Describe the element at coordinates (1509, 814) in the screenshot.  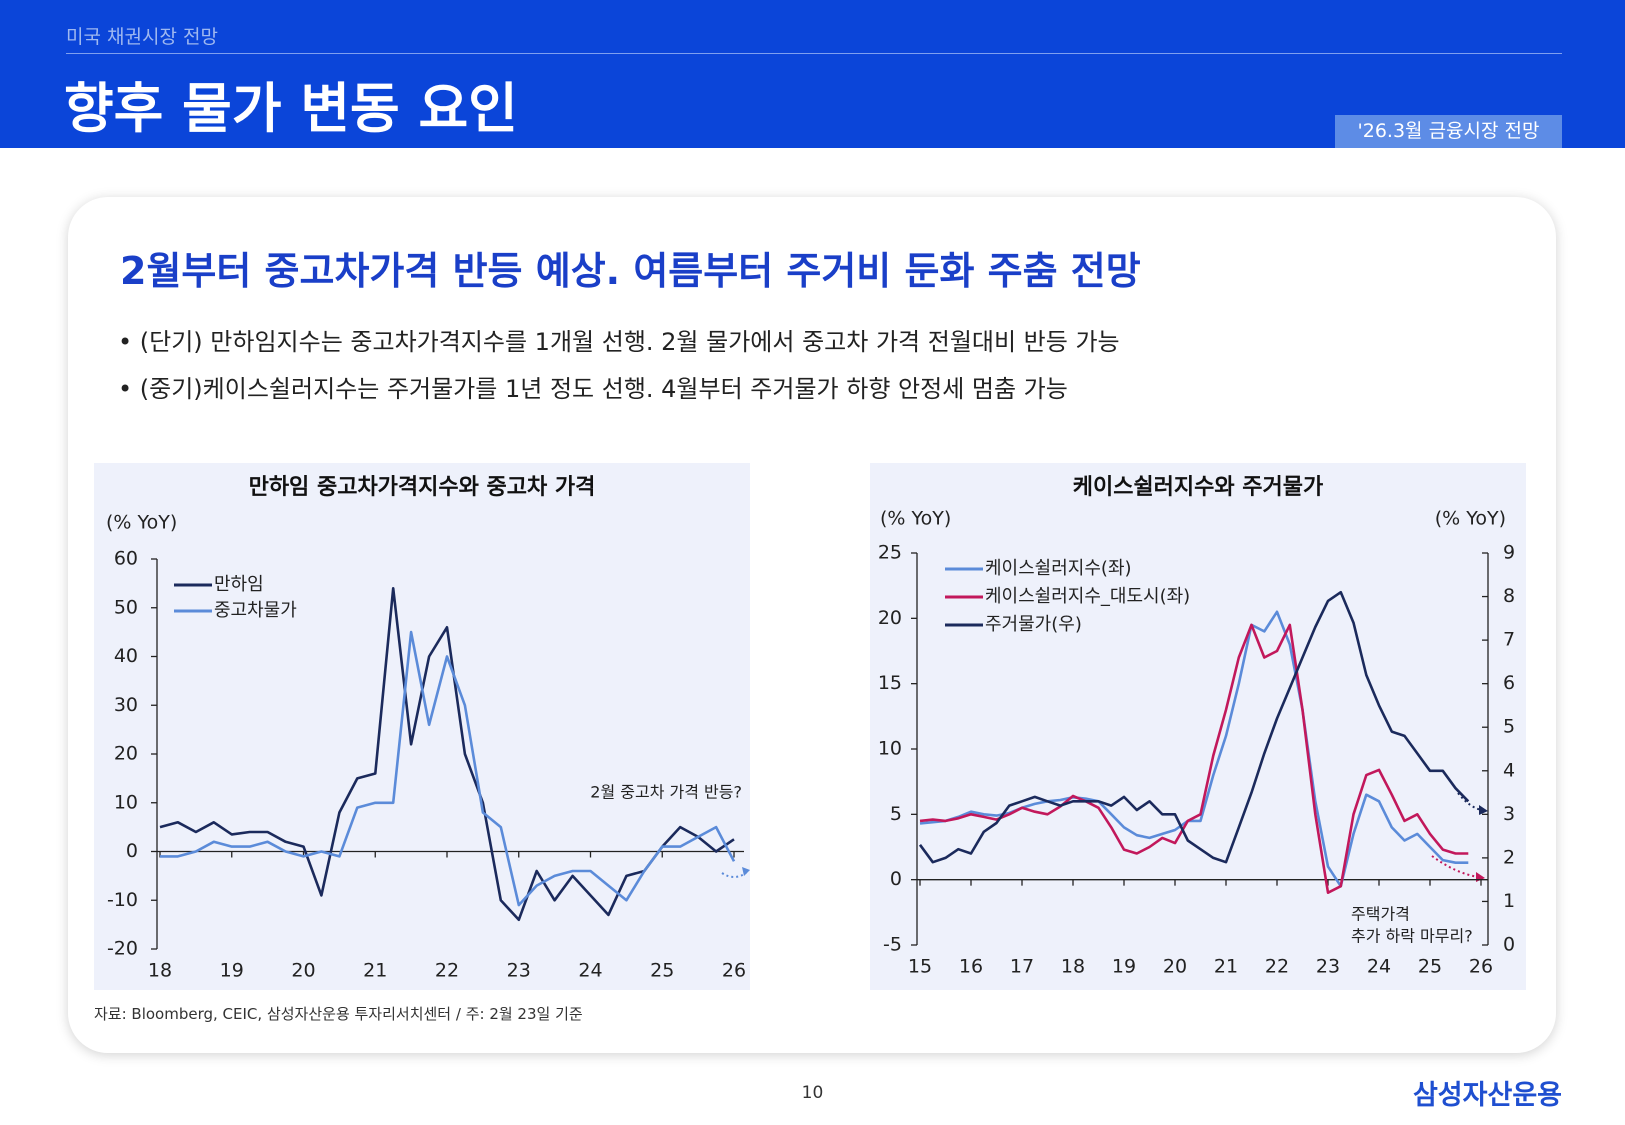
I see `y2-tick-label: 3` at that location.